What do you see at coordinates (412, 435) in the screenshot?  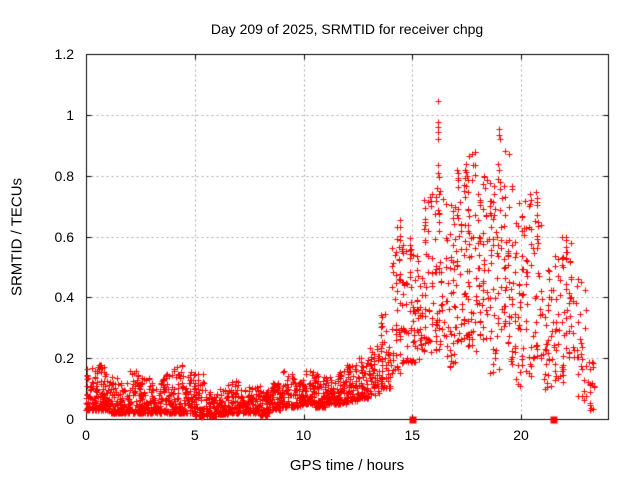 I see `x-tick-label: 15` at bounding box center [412, 435].